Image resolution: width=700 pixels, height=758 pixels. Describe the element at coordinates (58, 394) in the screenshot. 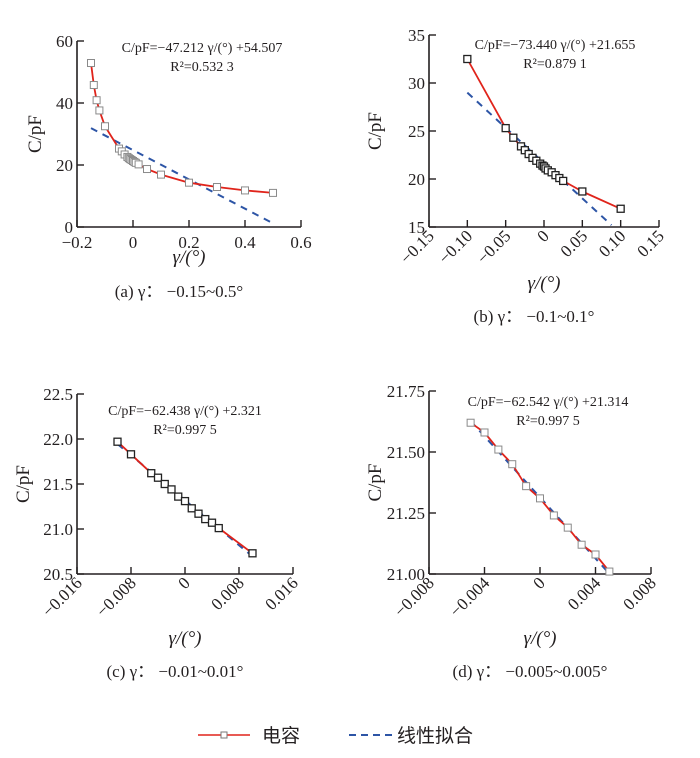

I see `y-tick-label: 22.5` at that location.